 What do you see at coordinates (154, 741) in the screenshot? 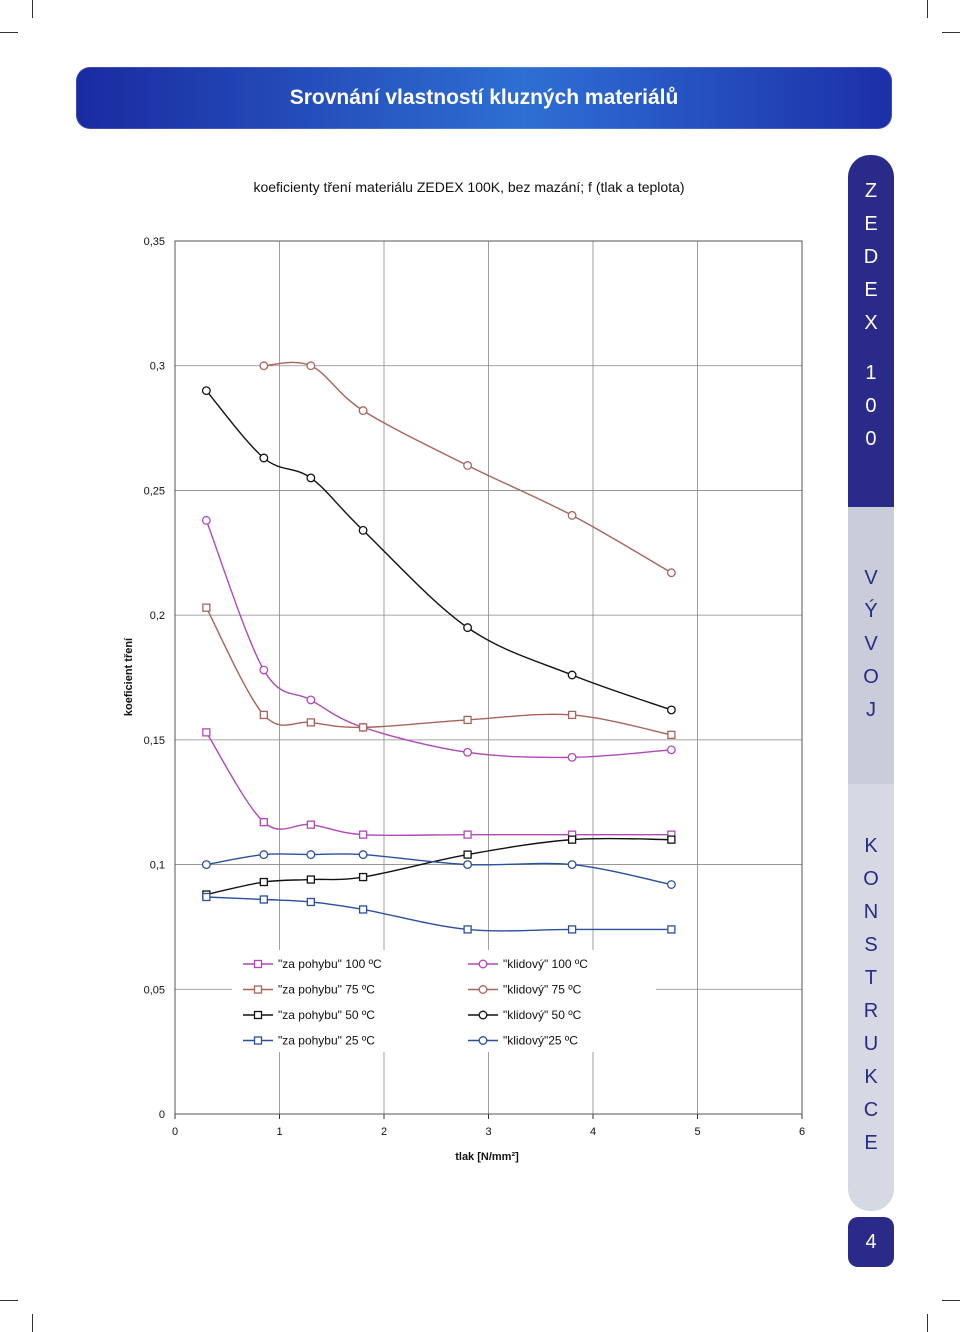
I see `y-tick-label: 0,15` at bounding box center [154, 741].